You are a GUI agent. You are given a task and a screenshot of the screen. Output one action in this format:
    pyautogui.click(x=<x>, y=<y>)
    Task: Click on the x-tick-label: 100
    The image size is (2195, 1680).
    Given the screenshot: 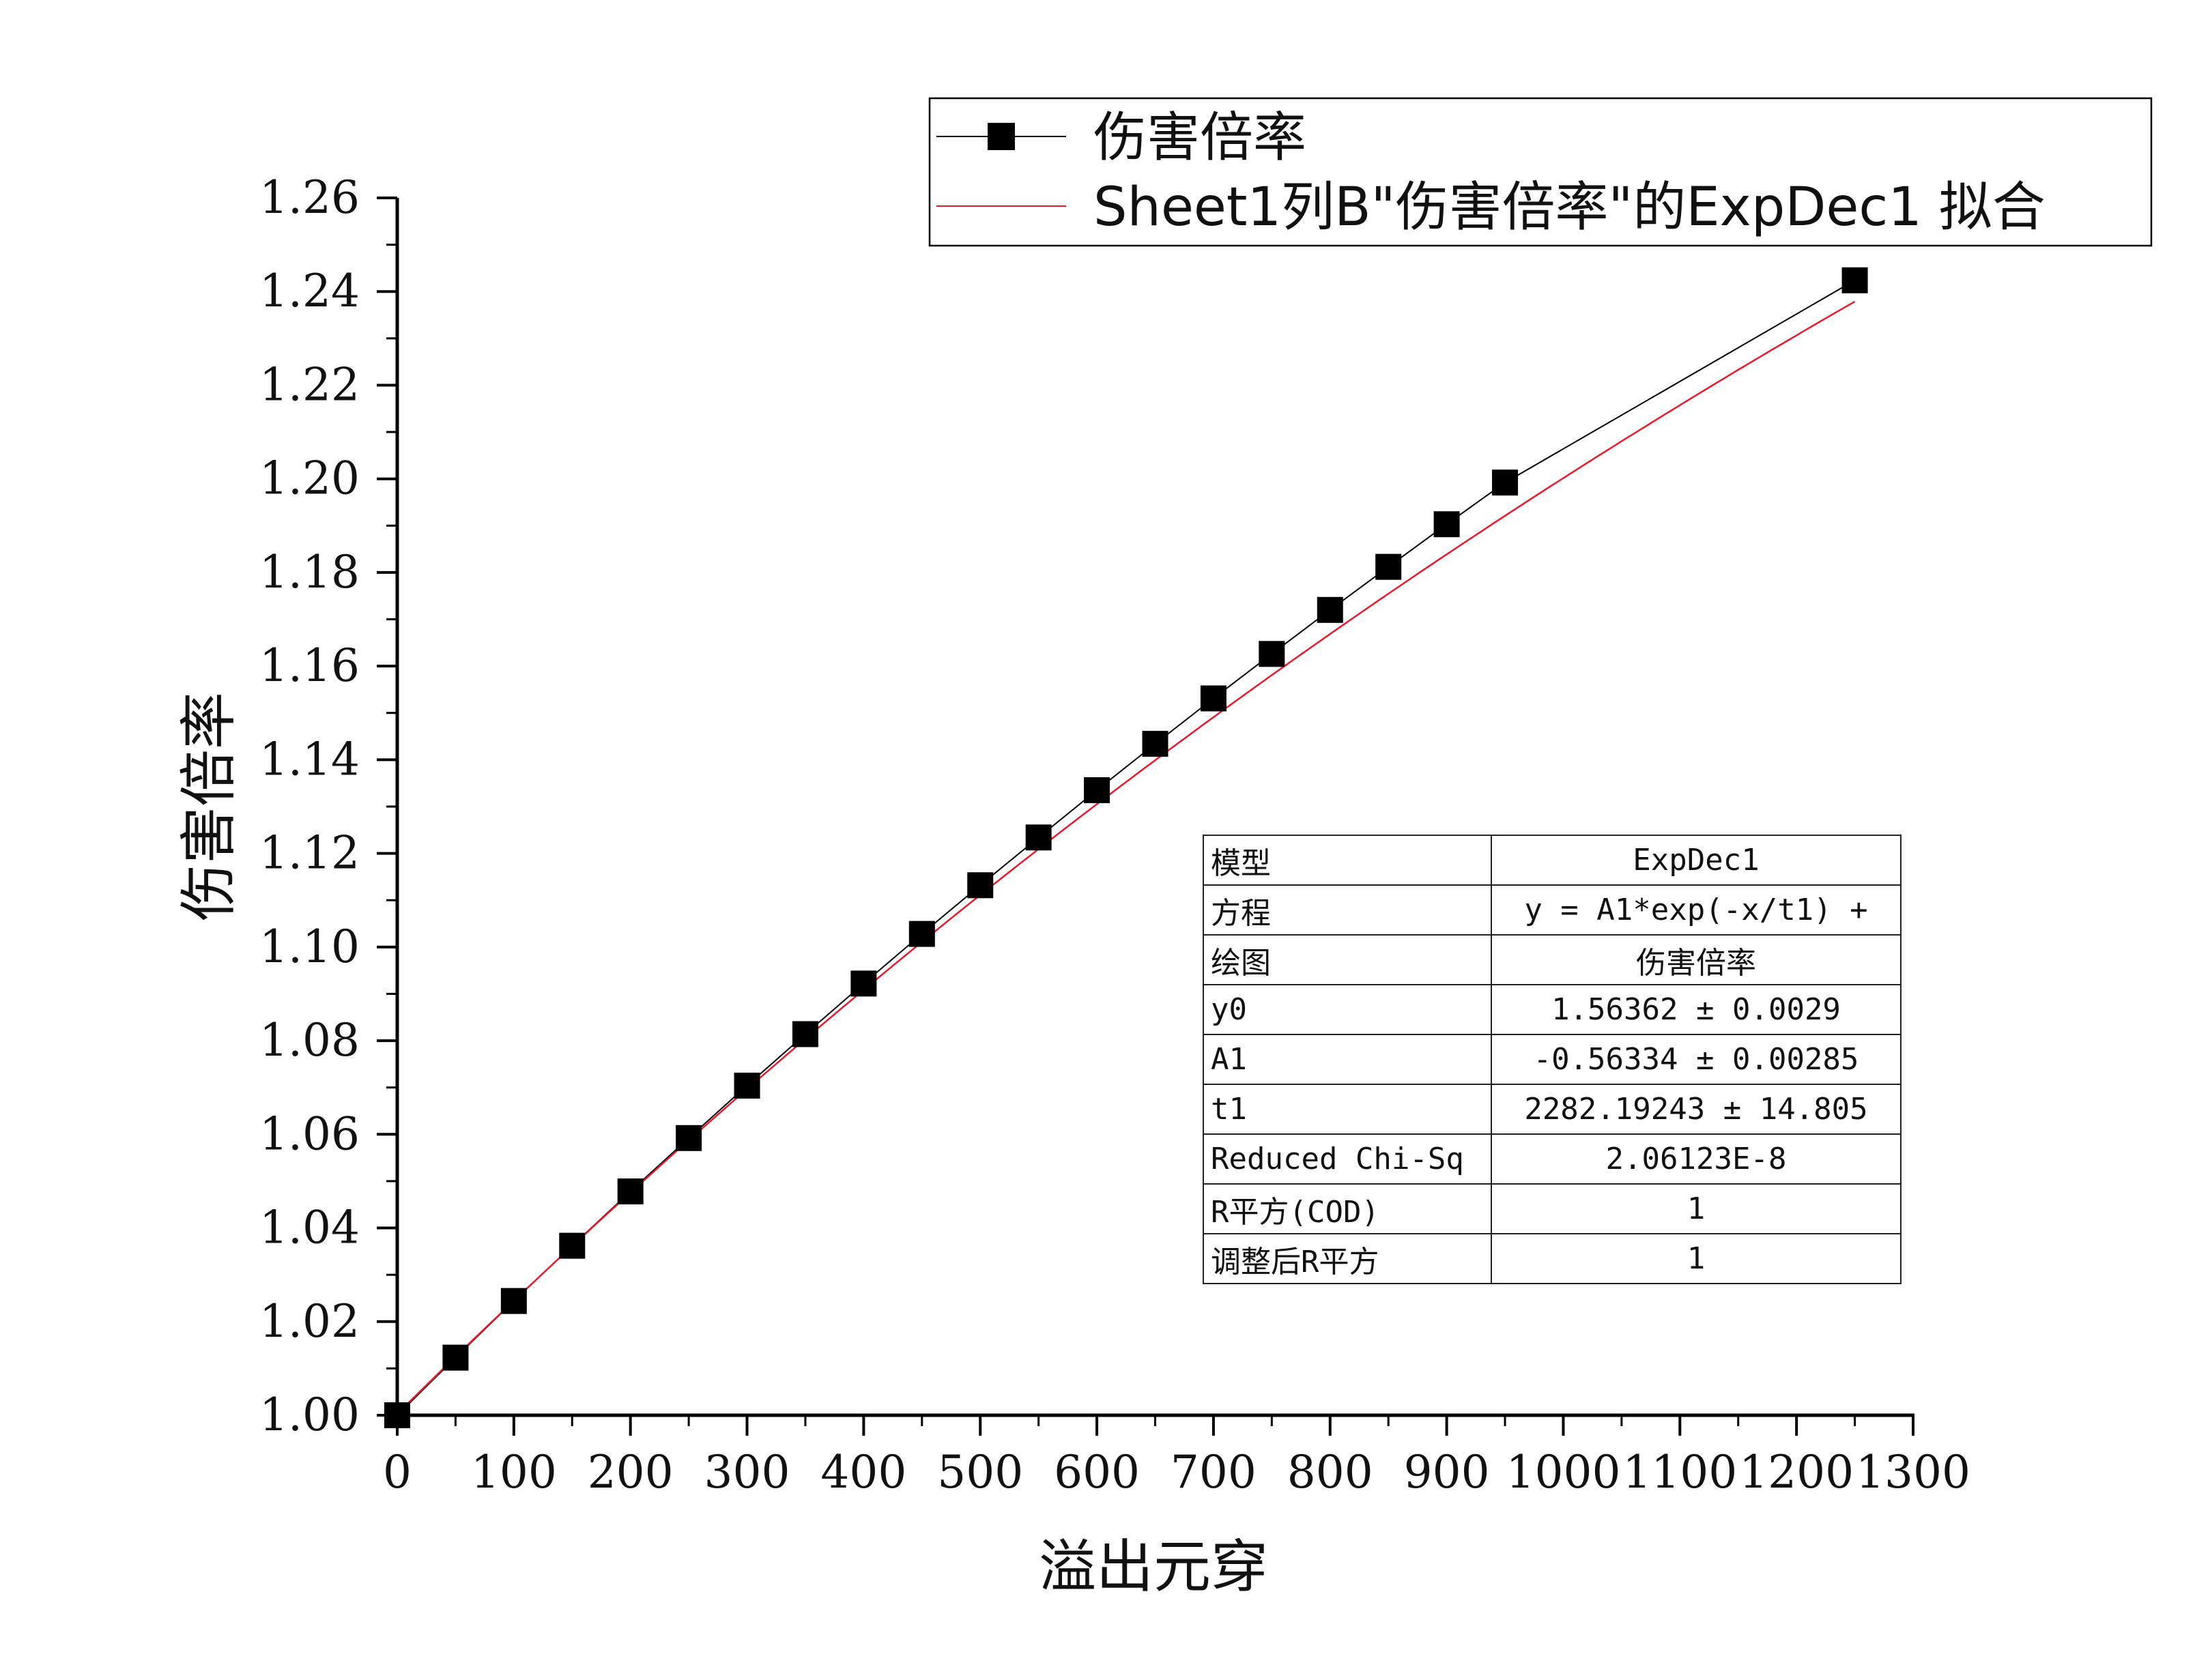 What is the action you would take?
    pyautogui.click(x=514, y=1472)
    